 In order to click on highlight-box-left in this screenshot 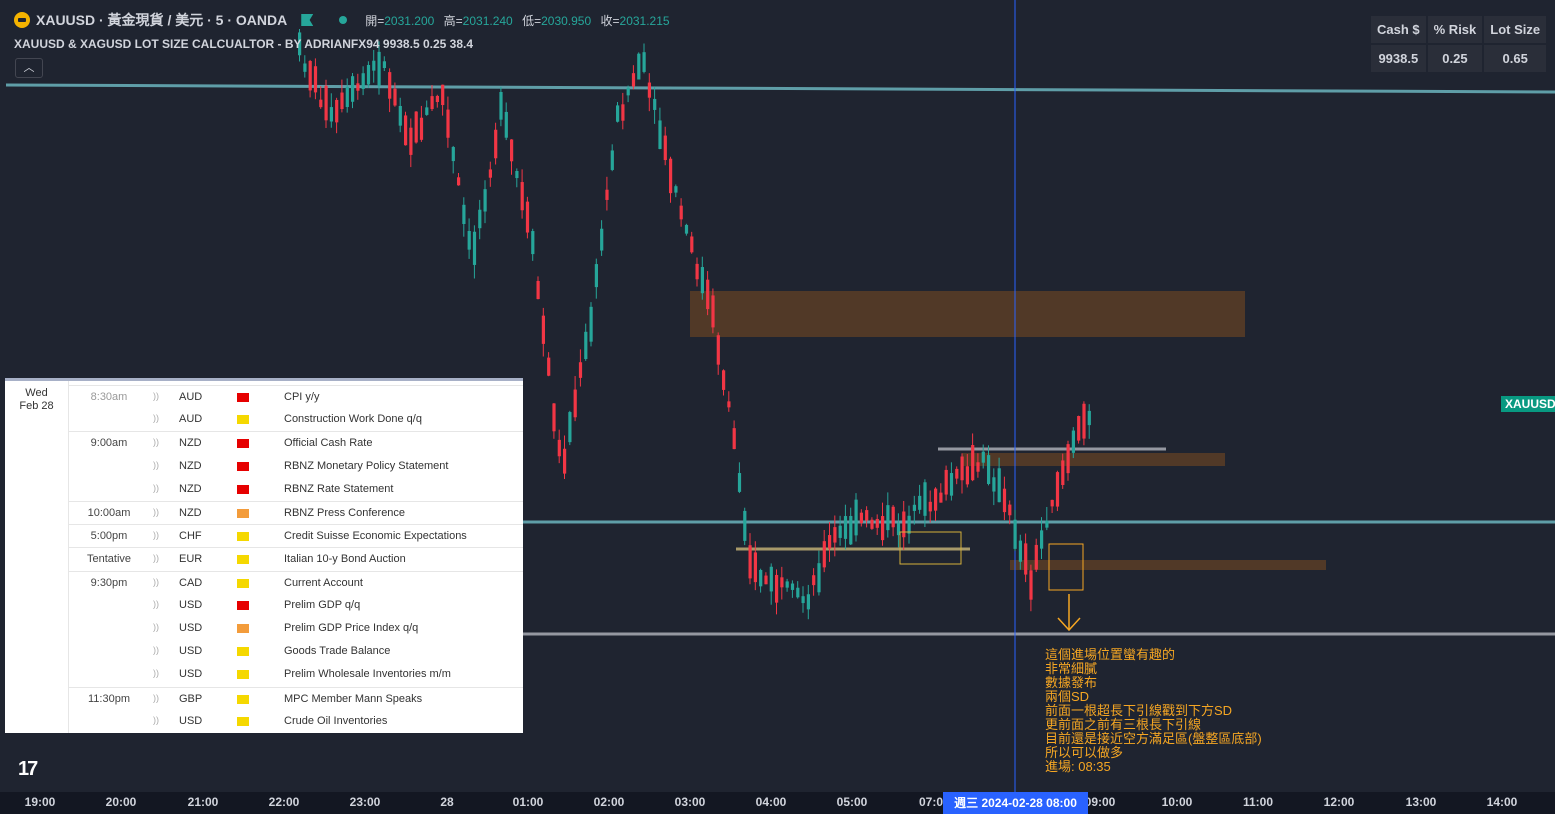, I will do `click(930, 548)`.